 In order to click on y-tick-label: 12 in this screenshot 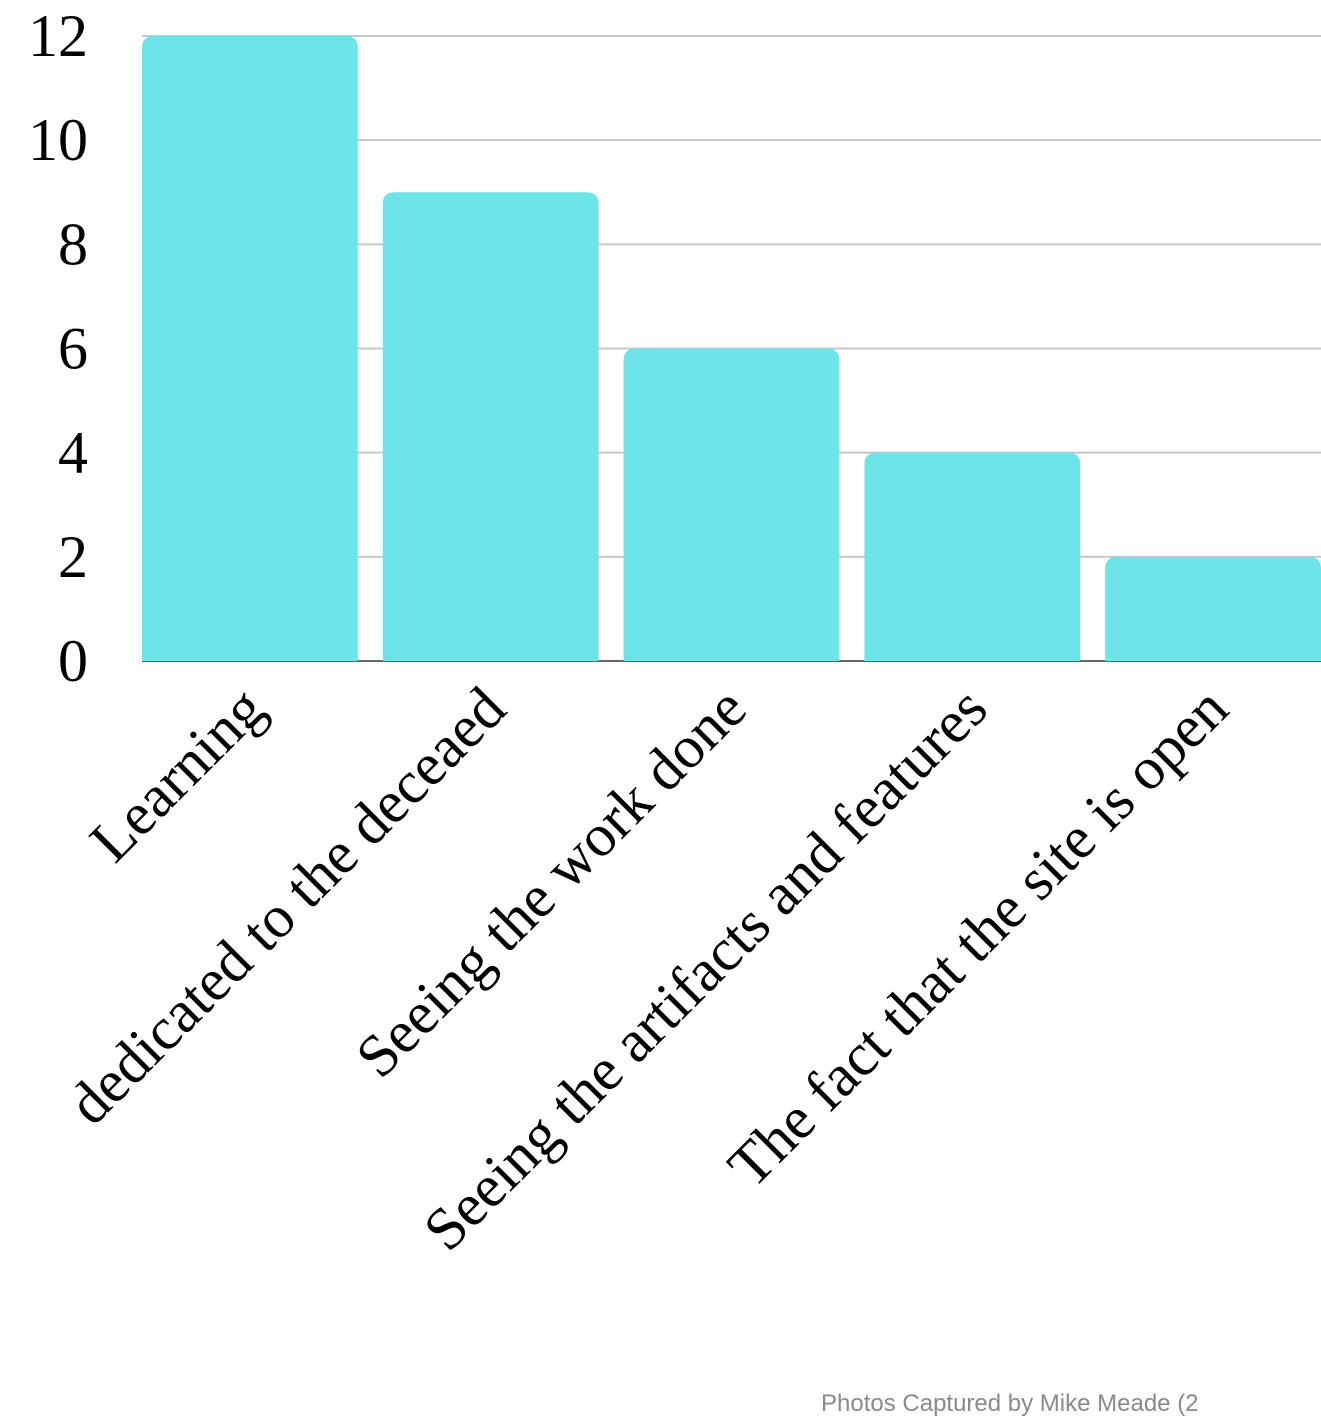, I will do `click(58, 36)`.